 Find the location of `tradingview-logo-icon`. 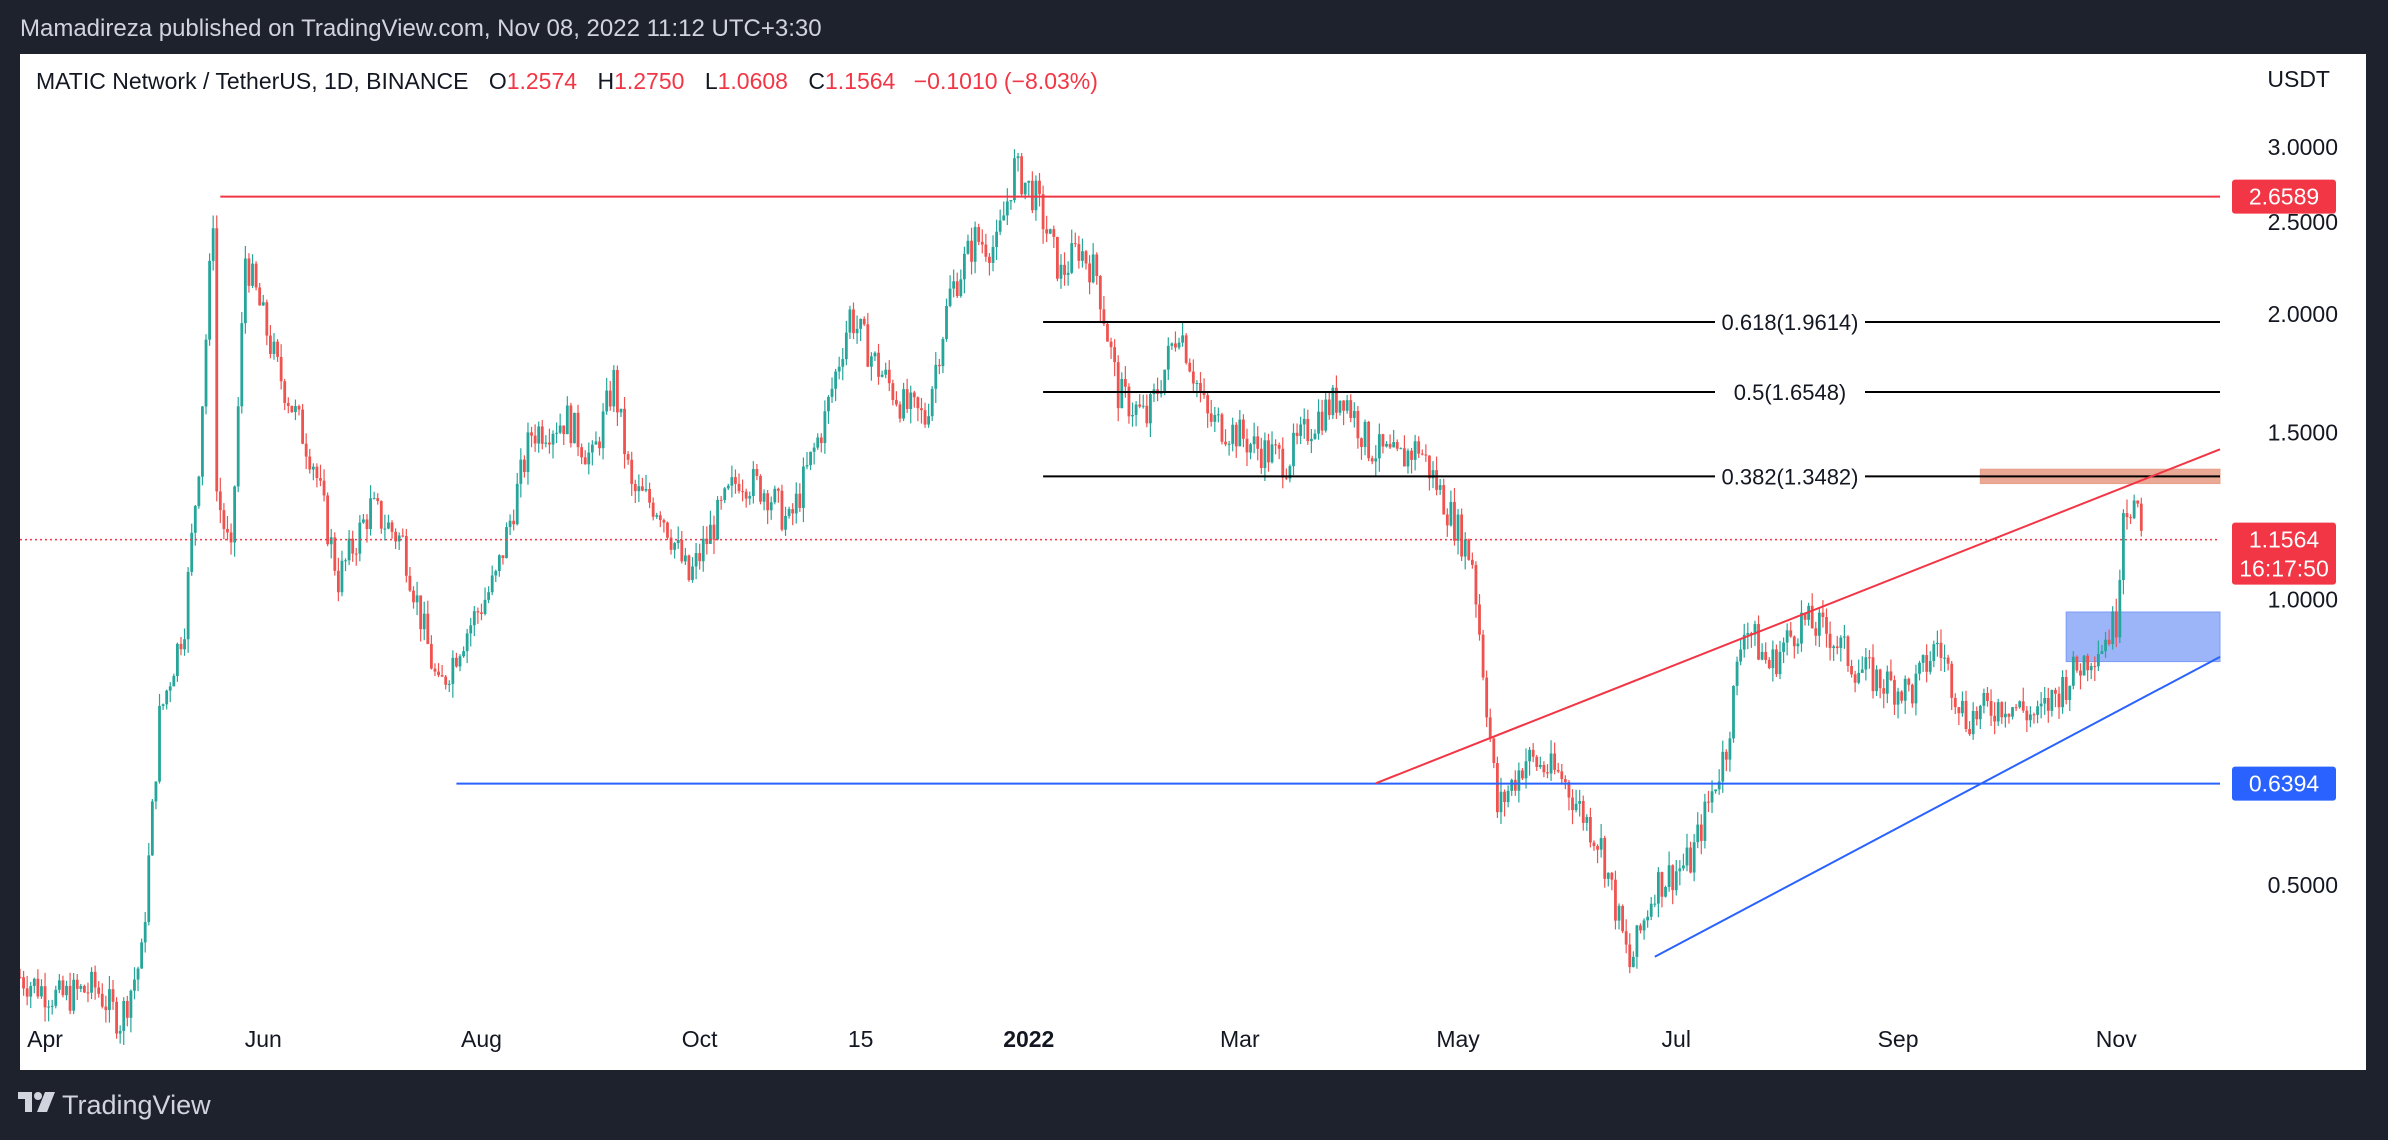

tradingview-logo-icon is located at coordinates (36, 1102).